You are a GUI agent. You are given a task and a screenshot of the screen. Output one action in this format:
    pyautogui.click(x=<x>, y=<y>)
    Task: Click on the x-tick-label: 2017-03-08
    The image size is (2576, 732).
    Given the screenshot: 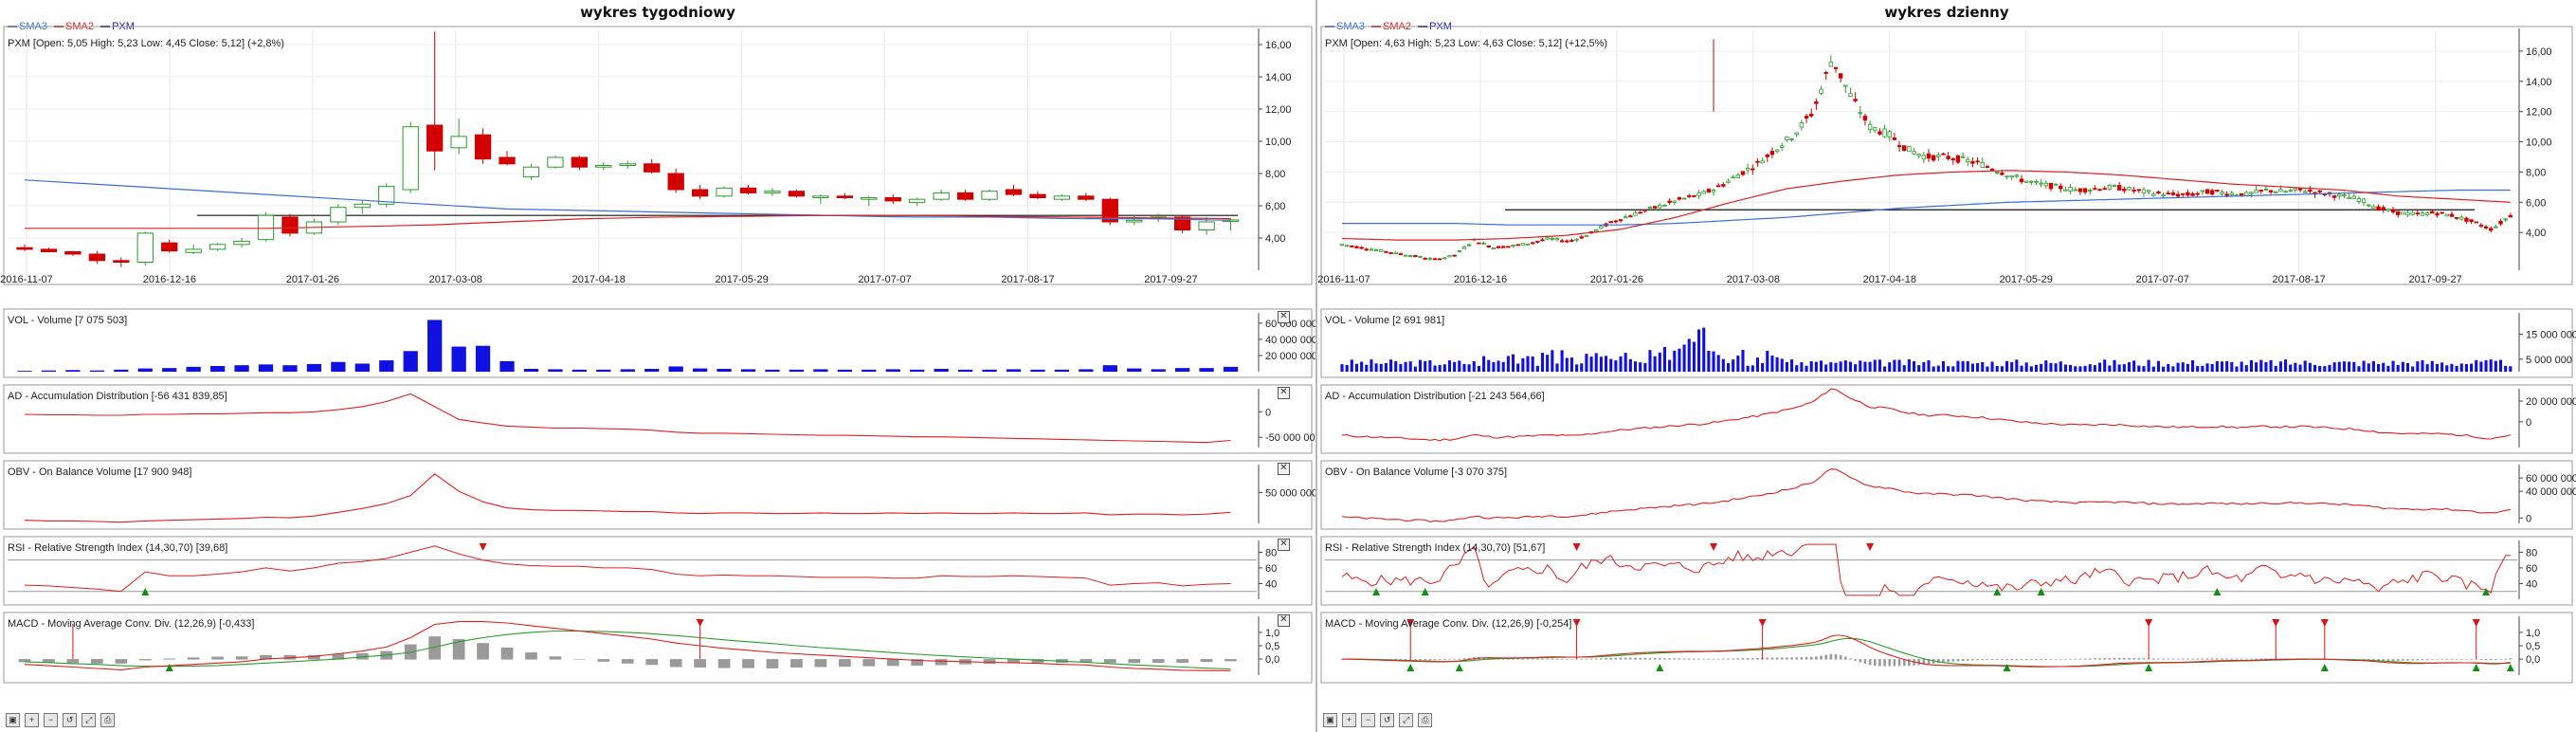 What is the action you would take?
    pyautogui.click(x=1753, y=279)
    